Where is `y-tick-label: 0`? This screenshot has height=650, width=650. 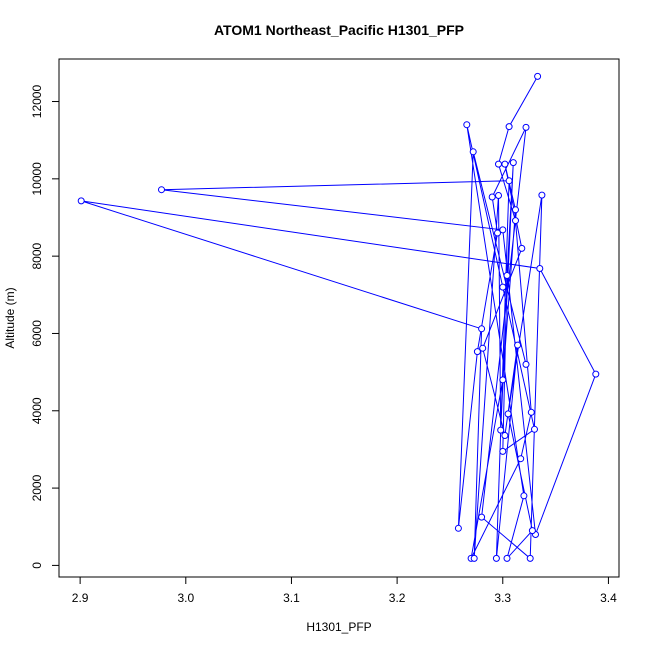 y-tick-label: 0 is located at coordinates (37, 565).